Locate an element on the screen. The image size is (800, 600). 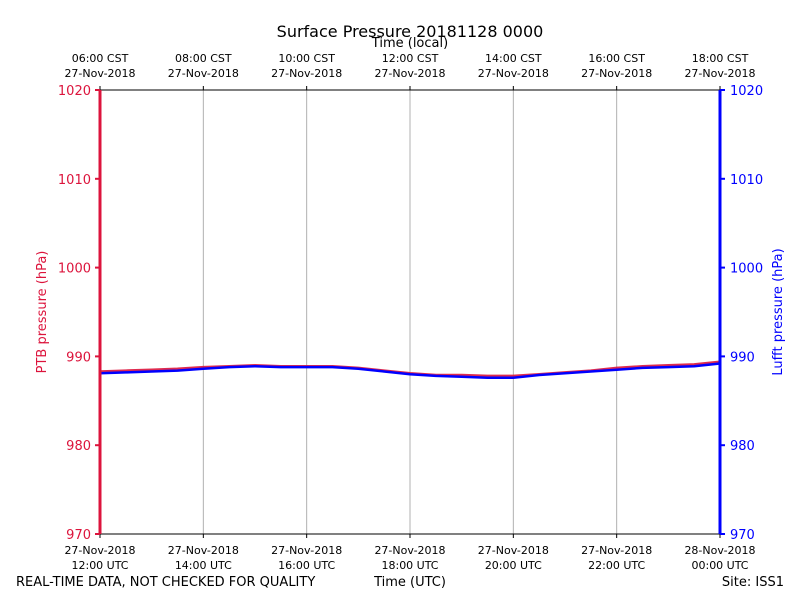
x-tick-time: 12:00 UTC is located at coordinates (99, 565).